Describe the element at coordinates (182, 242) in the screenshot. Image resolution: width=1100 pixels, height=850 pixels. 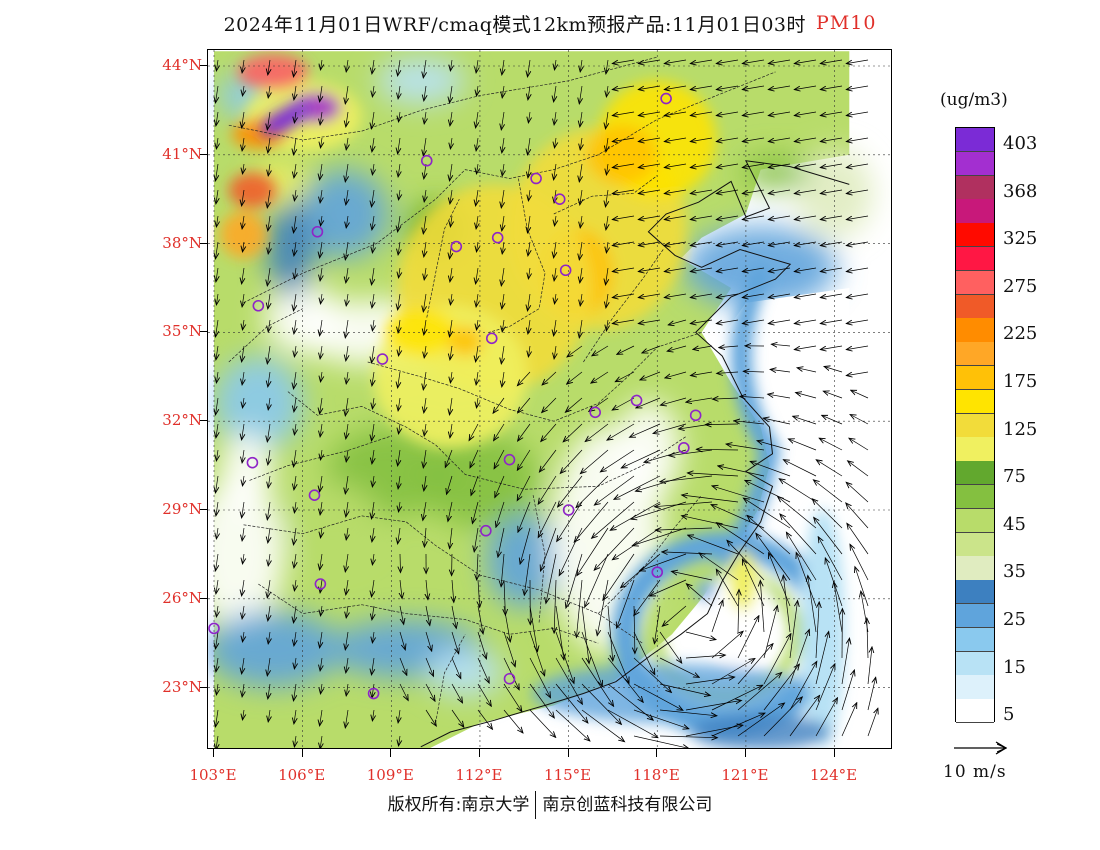
I see `latitude-label: 38°N` at that location.